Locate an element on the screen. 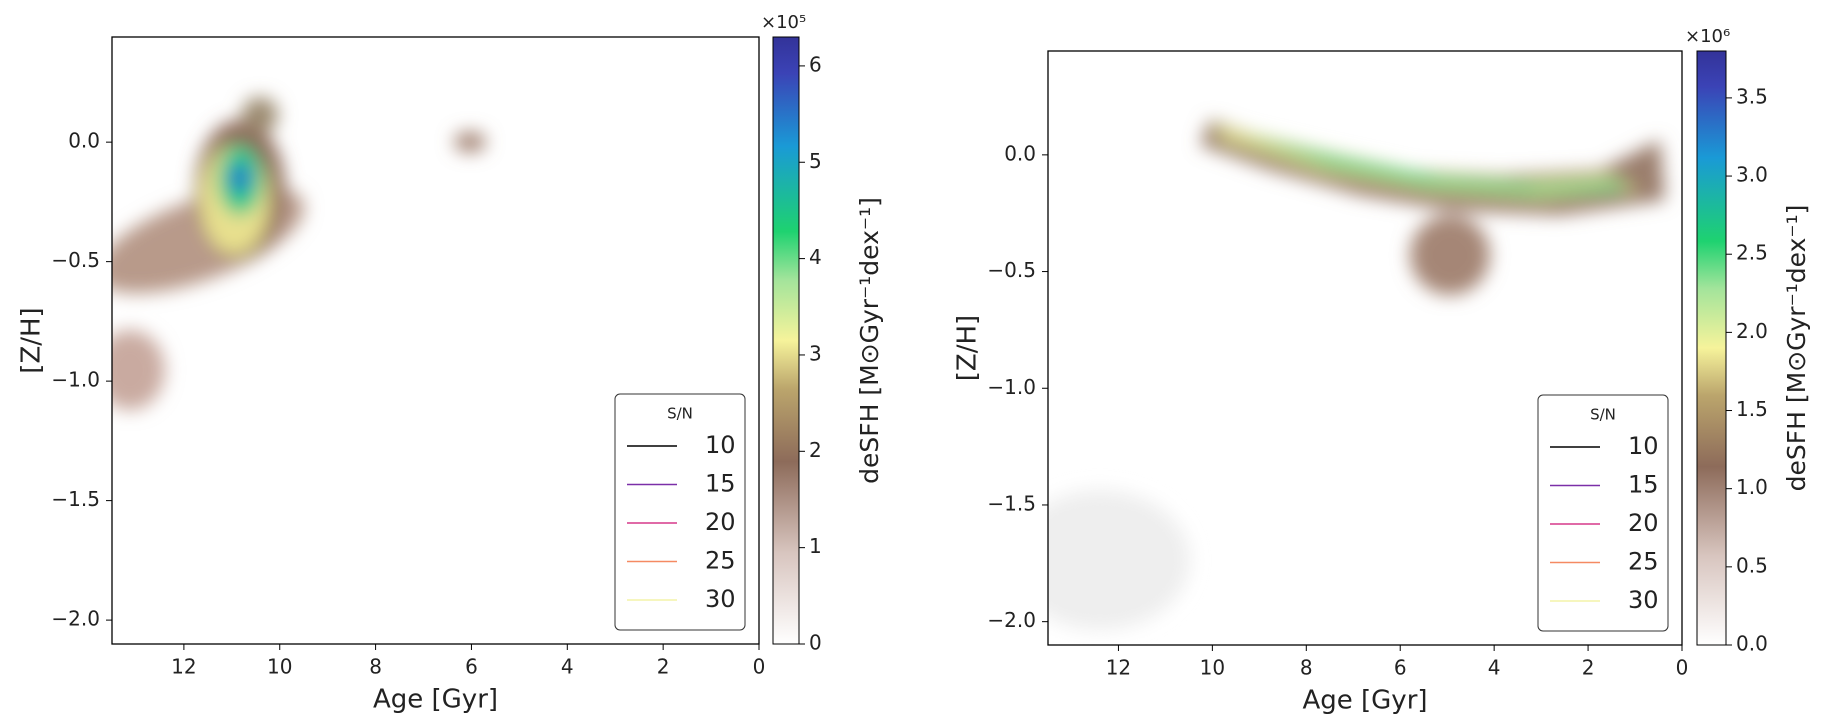 Image resolution: width=1822 pixels, height=722 pixels. colorbar-tick-label: 1.5 is located at coordinates (1752, 409).